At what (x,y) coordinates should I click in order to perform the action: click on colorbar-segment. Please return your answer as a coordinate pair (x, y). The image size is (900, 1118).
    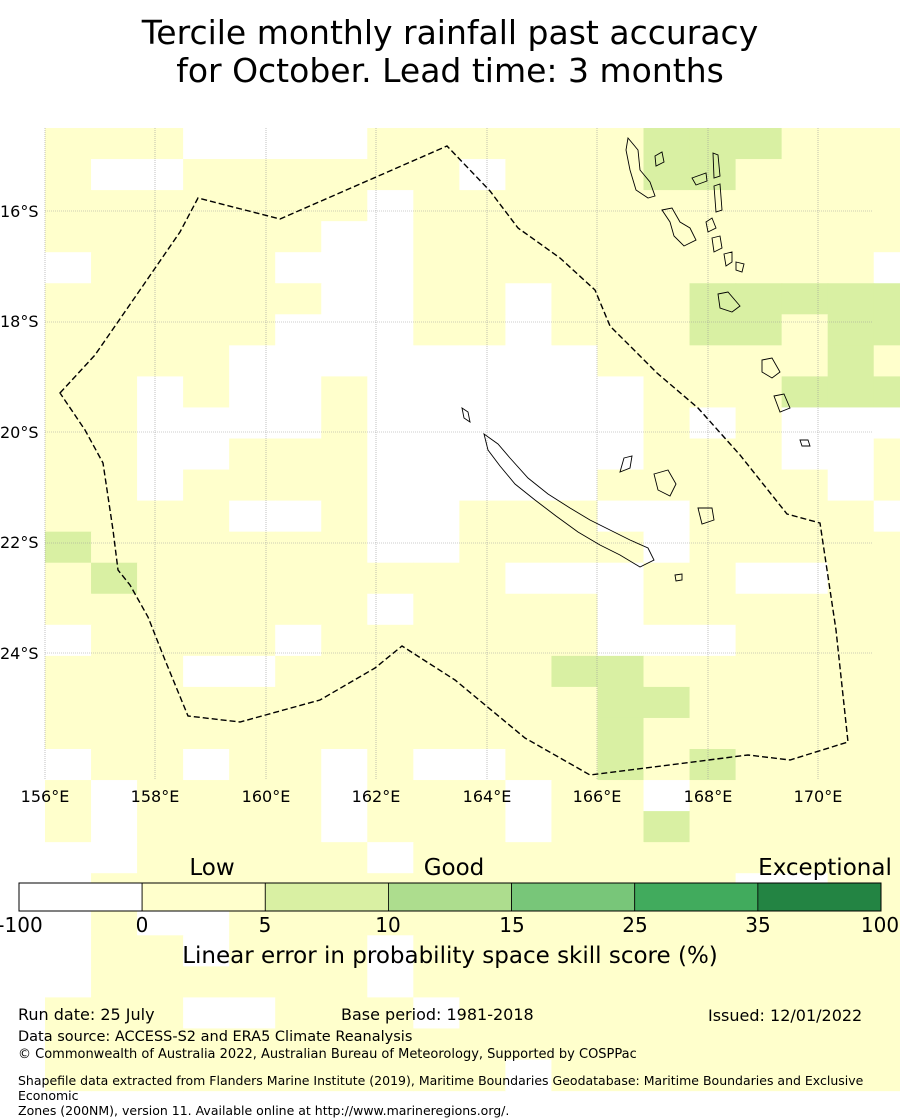
    Looking at the image, I should click on (696, 897).